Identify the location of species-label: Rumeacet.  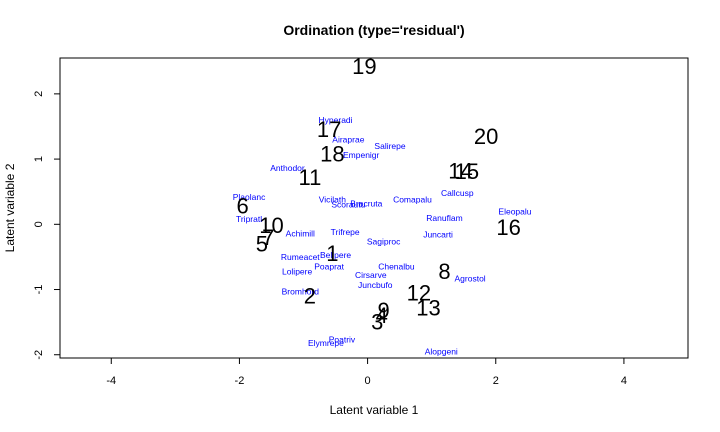
(300, 257).